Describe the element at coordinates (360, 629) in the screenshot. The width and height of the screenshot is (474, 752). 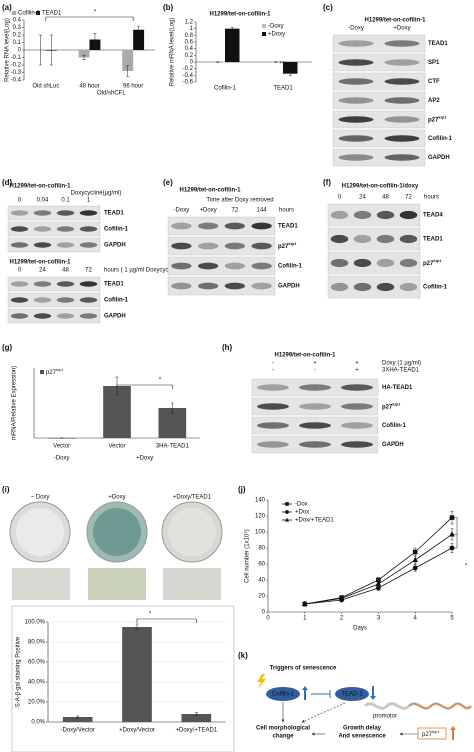
I see `x-axis-label: Days` at that location.